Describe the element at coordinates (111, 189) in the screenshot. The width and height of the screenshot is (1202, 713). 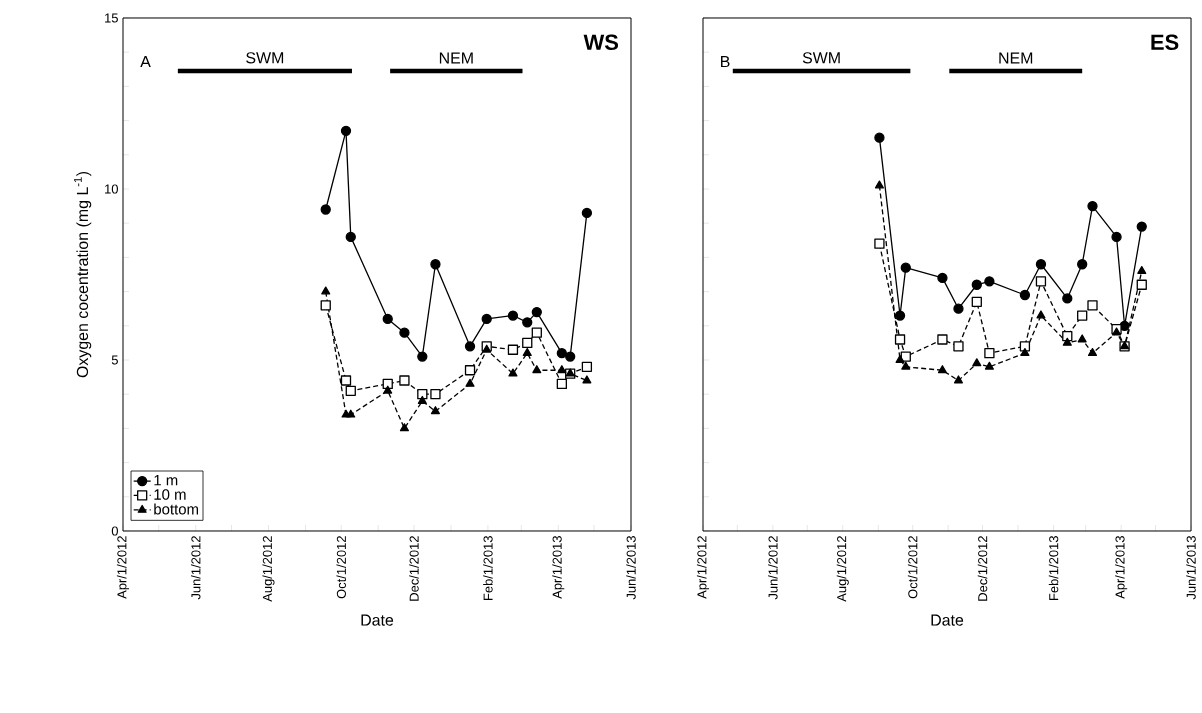
I see `y-tick-label: 10` at that location.